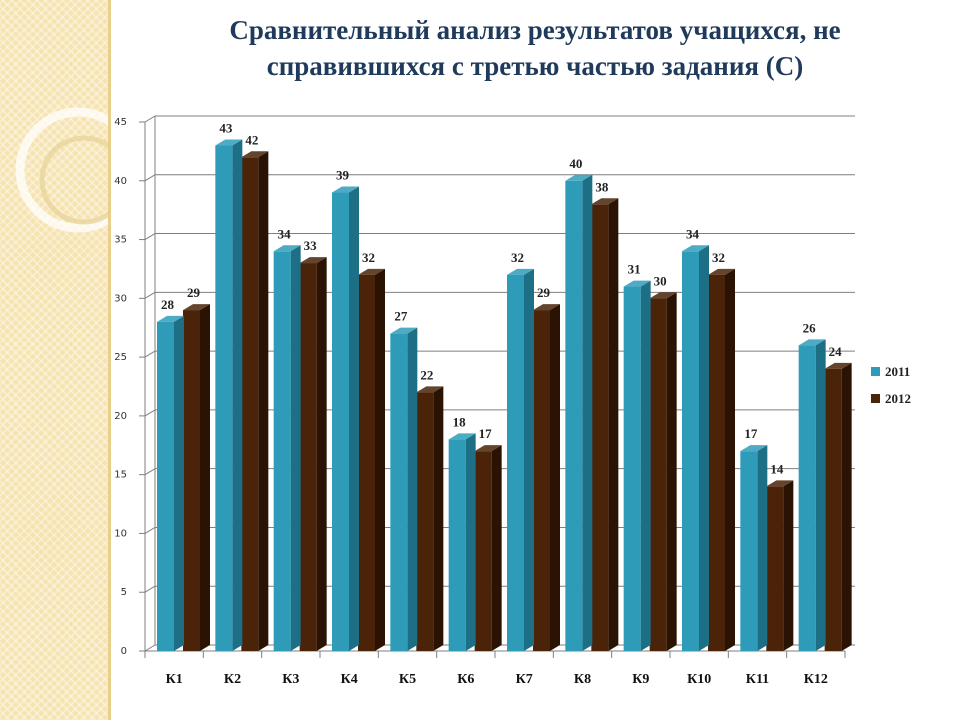 This screenshot has height=725, width=960. Describe the element at coordinates (632, 468) in the screenshot. I see `bar-2011-К9` at that location.